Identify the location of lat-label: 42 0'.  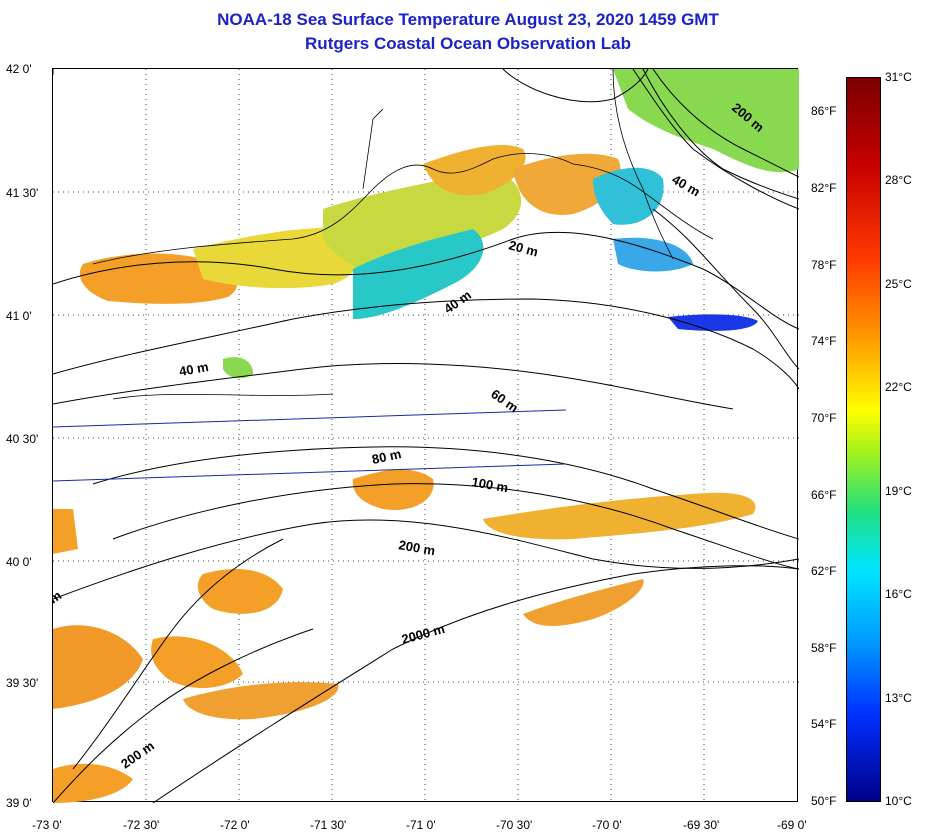
(19, 69).